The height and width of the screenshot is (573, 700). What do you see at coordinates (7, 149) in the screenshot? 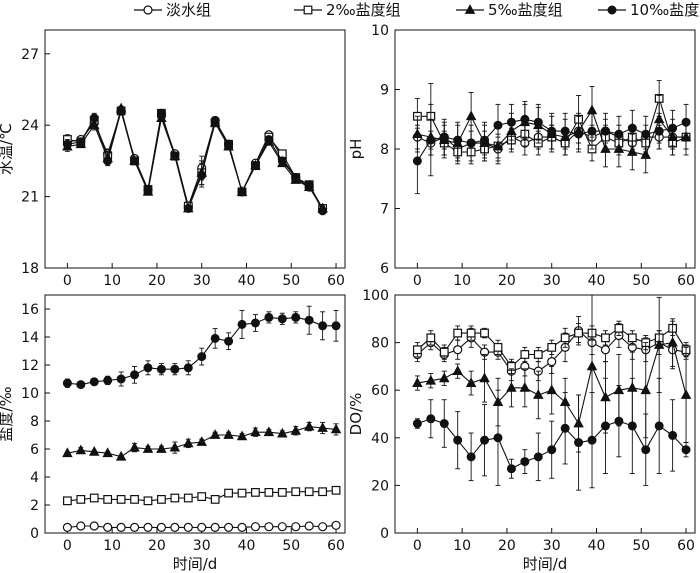
I see `y-axis-label: 水温/℃` at bounding box center [7, 149].